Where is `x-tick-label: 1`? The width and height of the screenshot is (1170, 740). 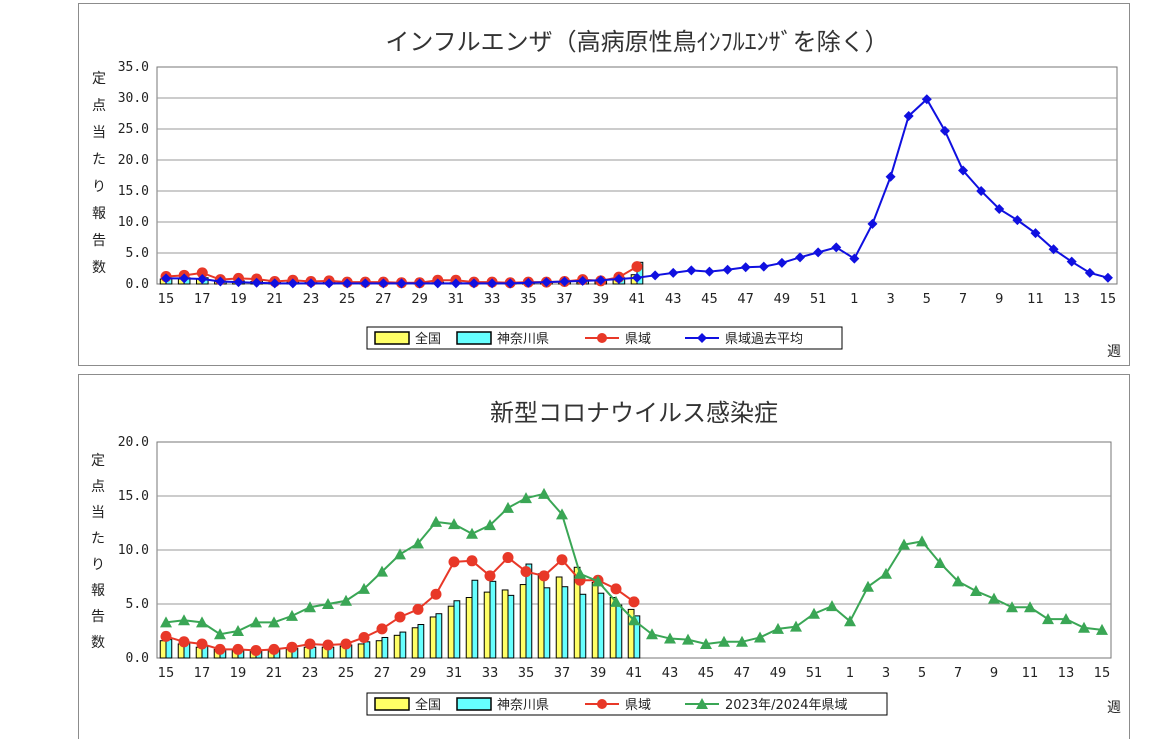
x-tick-label: 1 is located at coordinates (854, 299).